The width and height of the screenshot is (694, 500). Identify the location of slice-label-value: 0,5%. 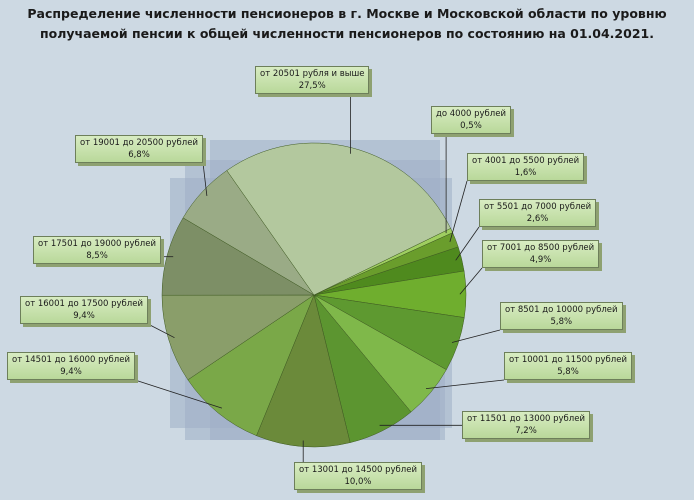
(471, 126).